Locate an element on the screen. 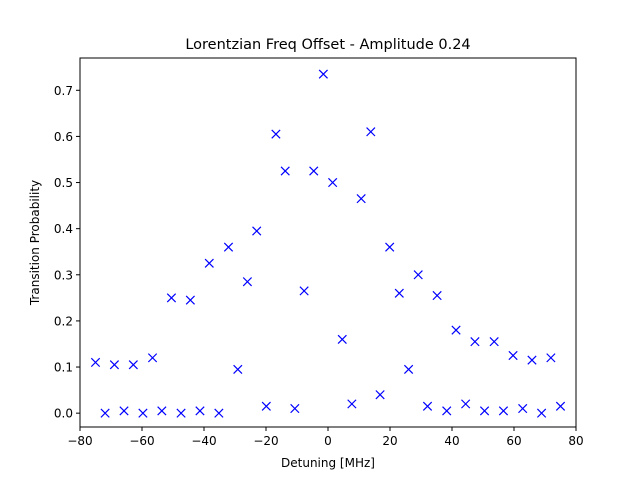  x-axis-label: Detuning [MHz] is located at coordinates (328, 463).